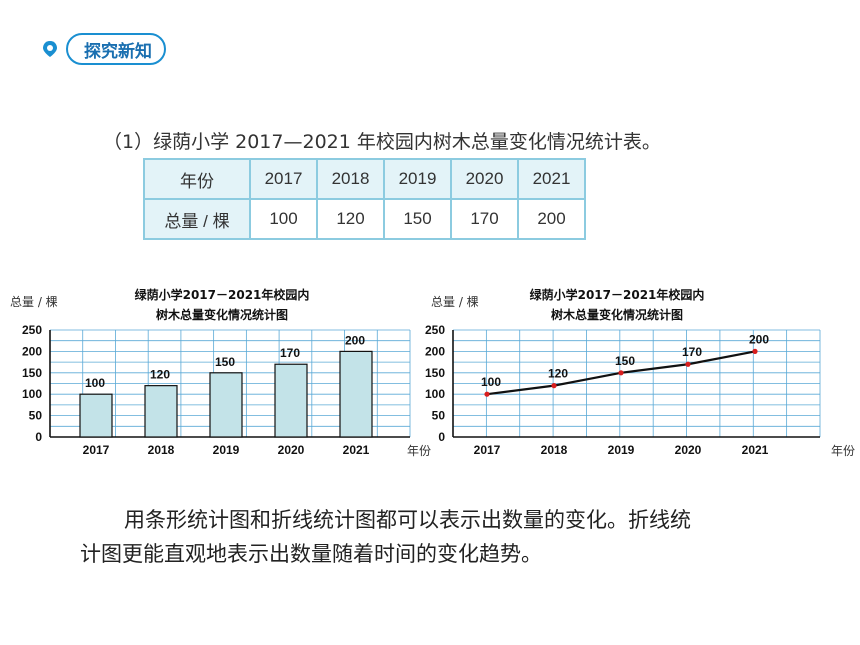 This screenshot has height=645, width=860. Describe the element at coordinates (160, 375) in the screenshot. I see `bar-data-label: 120` at that location.